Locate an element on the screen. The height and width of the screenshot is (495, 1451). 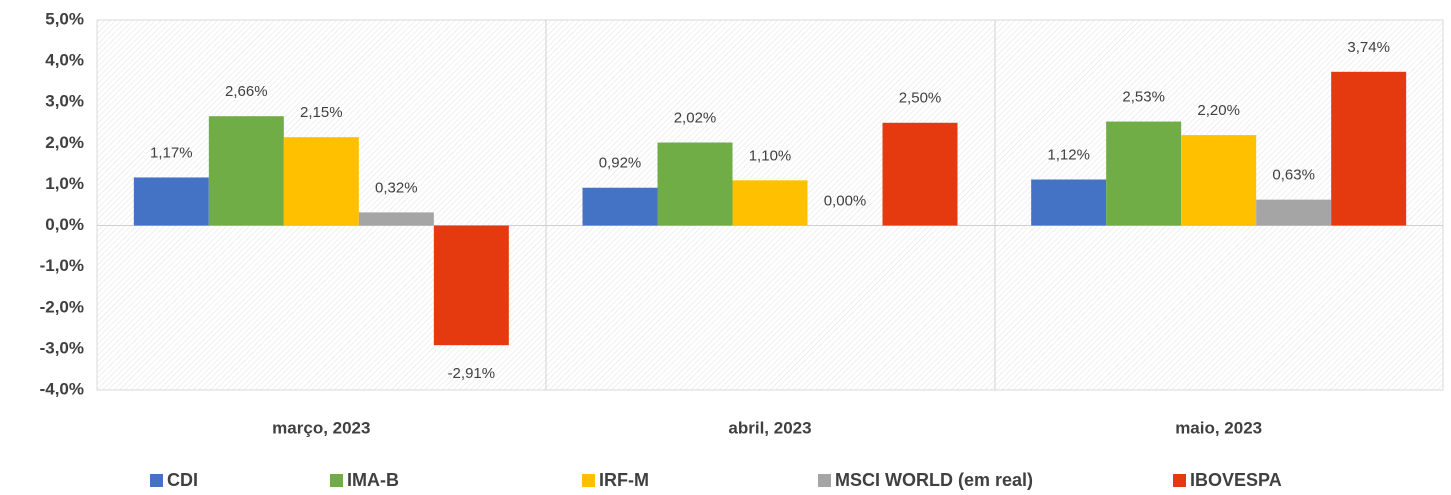
y-tick-label: 2,0% is located at coordinates (64, 142).